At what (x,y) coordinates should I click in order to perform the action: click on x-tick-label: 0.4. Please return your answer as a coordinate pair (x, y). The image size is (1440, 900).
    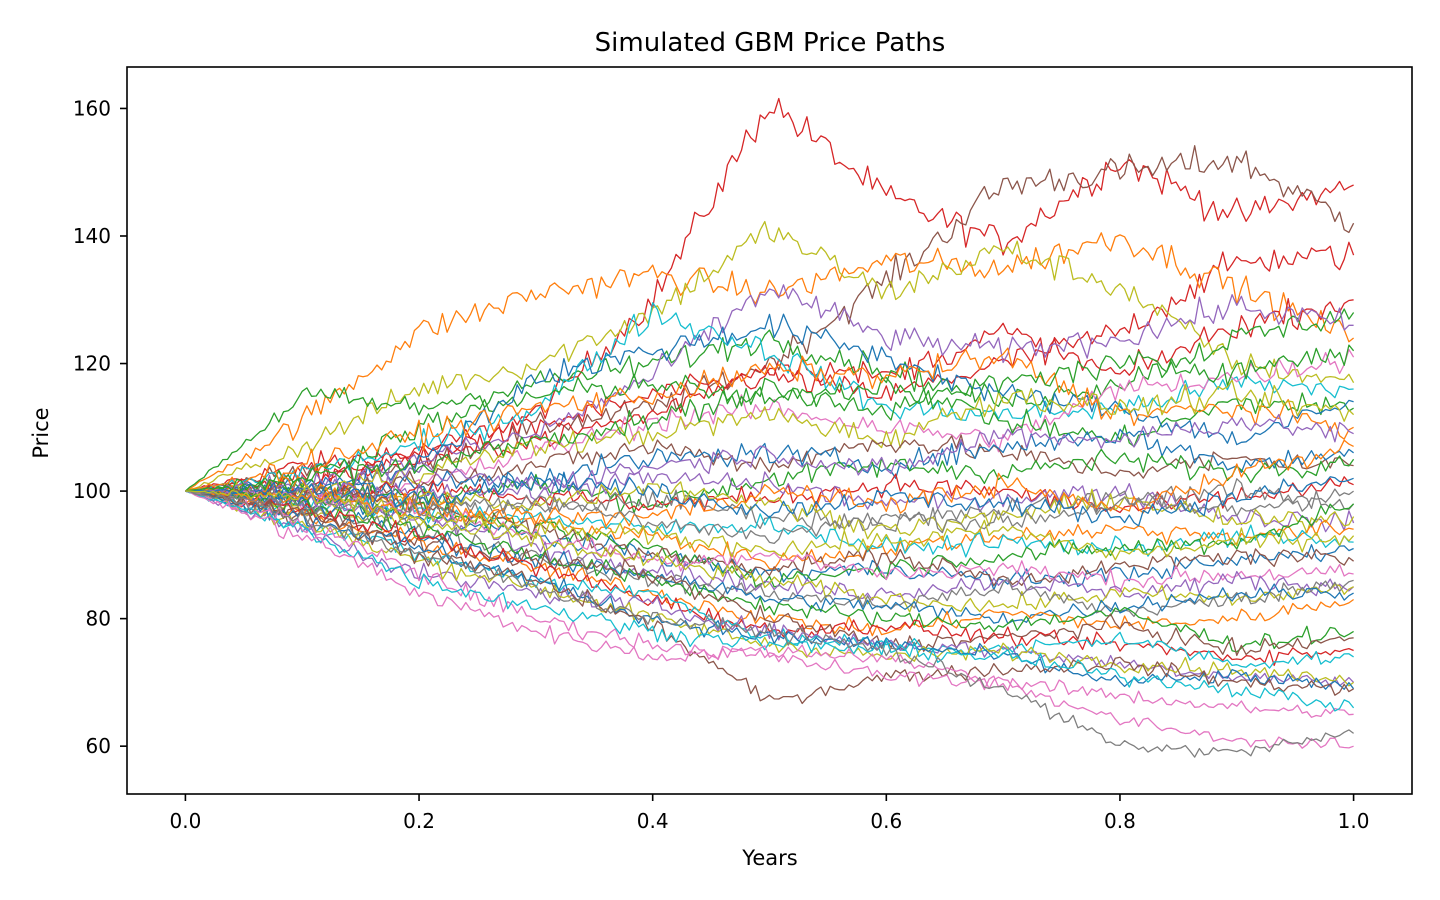
    Looking at the image, I should click on (653, 821).